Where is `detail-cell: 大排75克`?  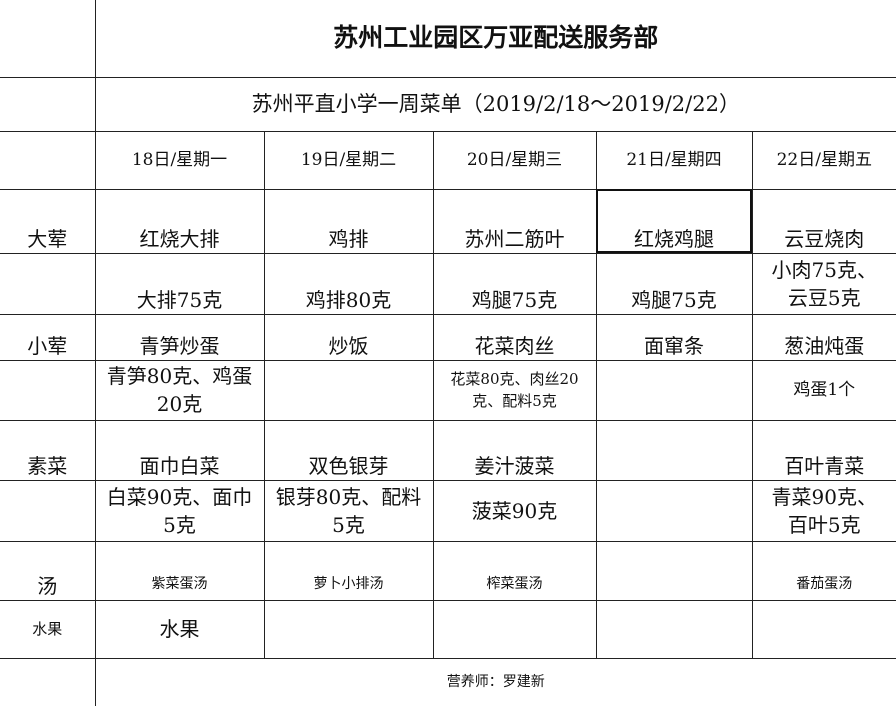
detail-cell: 大排75克 is located at coordinates (179, 283).